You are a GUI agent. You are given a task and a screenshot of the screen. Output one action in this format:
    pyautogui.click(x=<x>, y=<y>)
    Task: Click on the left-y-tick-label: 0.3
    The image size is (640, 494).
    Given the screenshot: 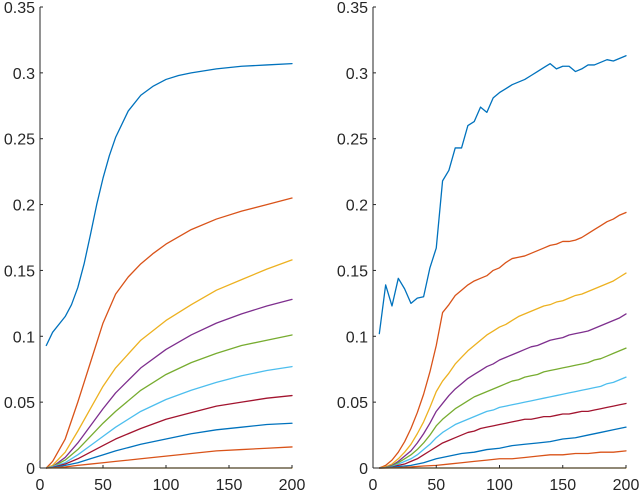 What is the action you would take?
    pyautogui.click(x=24, y=74)
    